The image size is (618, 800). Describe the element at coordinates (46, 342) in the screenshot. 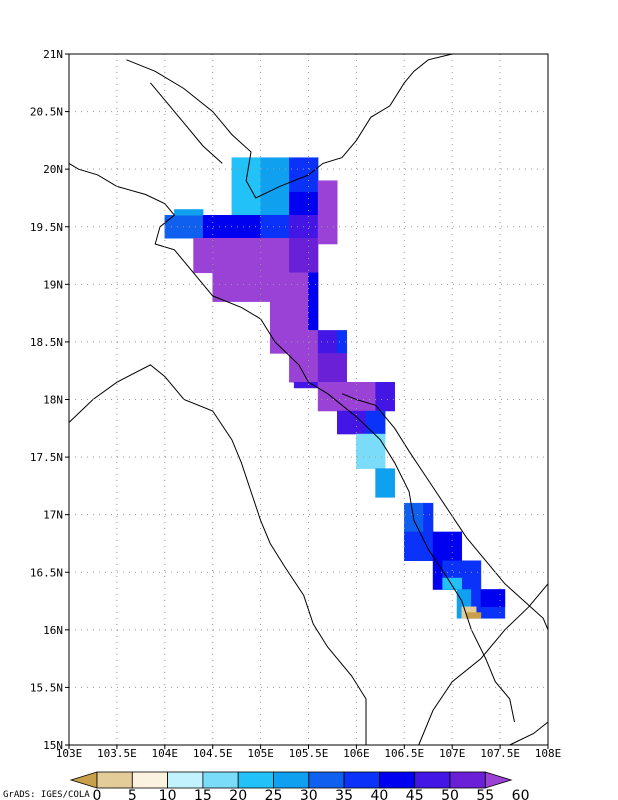

I see `lat-tick-label: 18.5N` at that location.